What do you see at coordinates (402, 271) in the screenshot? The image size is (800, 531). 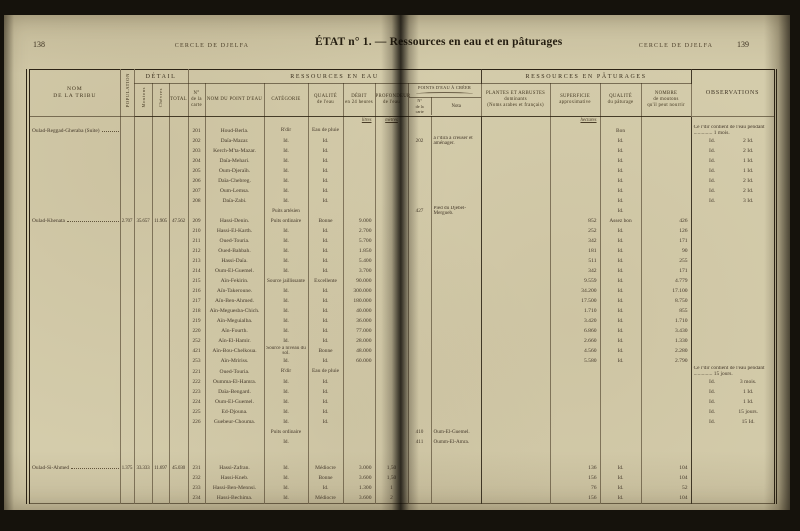 I see `table-row: 214 Oum-El-Guemel. Id. Id. 3.700 342 Id. 171` at bounding box center [402, 271].